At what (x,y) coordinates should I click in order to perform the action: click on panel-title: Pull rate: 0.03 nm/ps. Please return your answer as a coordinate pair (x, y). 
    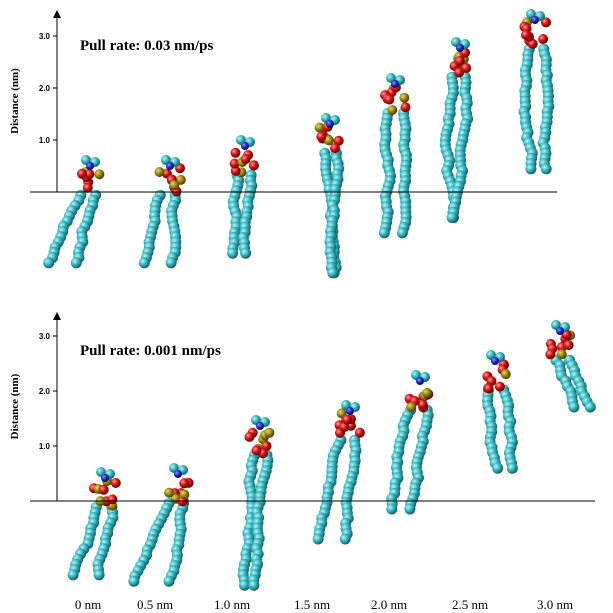
    Looking at the image, I should click on (146, 46).